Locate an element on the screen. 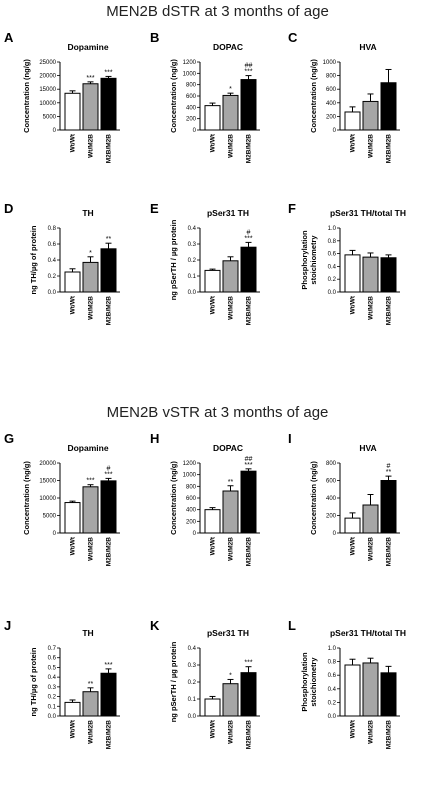  x-tick-label-j-2: M2B/M2B is located at coordinates (109, 735).